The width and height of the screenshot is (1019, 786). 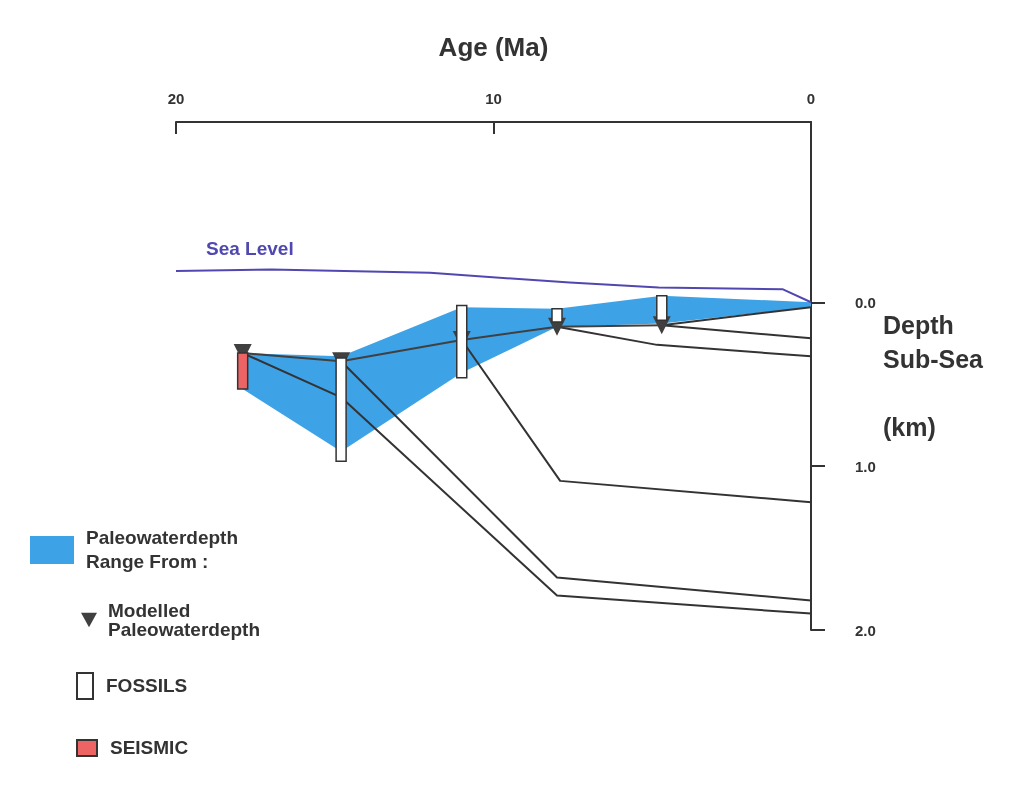 What do you see at coordinates (493, 47) in the screenshot?
I see `x-axis-title: Age (Ma)` at bounding box center [493, 47].